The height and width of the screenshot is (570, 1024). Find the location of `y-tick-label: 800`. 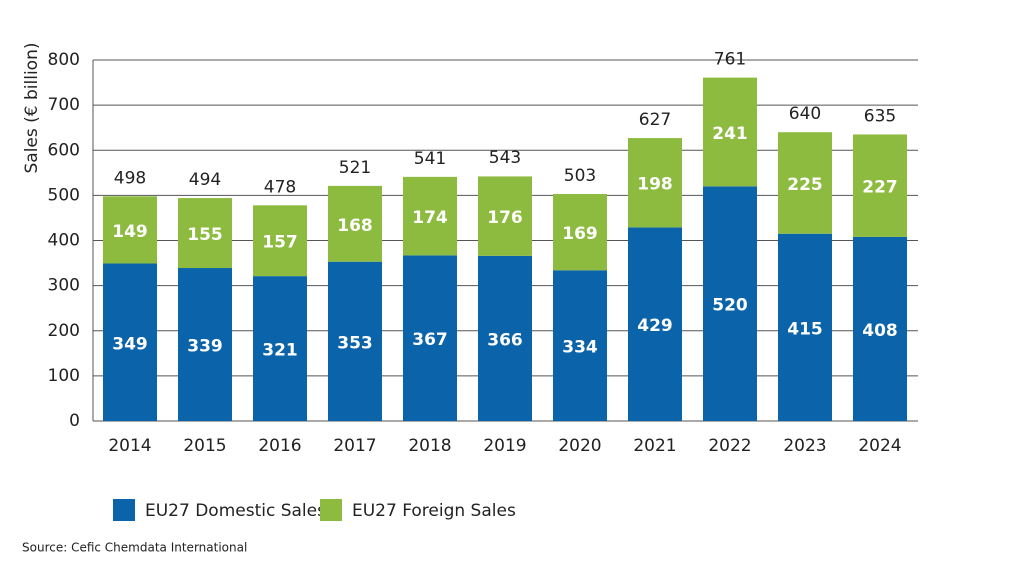

y-tick-label: 800 is located at coordinates (64, 60).